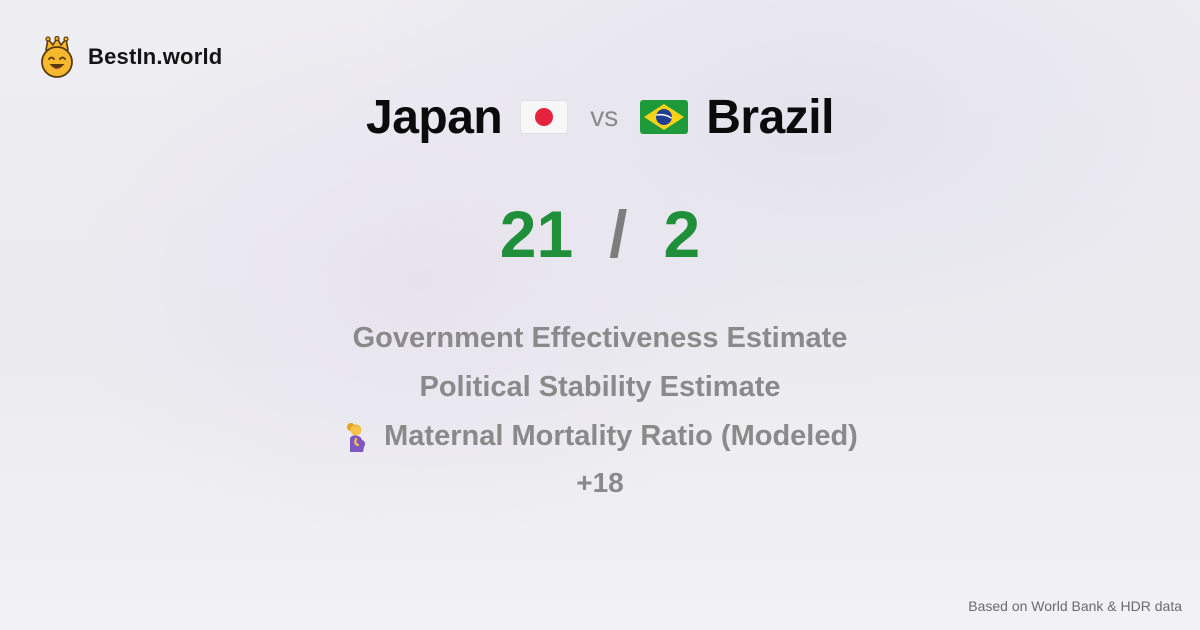  Describe the element at coordinates (1075, 606) in the screenshot. I see `data-source-note: Based on World Bank & HDR data` at that location.